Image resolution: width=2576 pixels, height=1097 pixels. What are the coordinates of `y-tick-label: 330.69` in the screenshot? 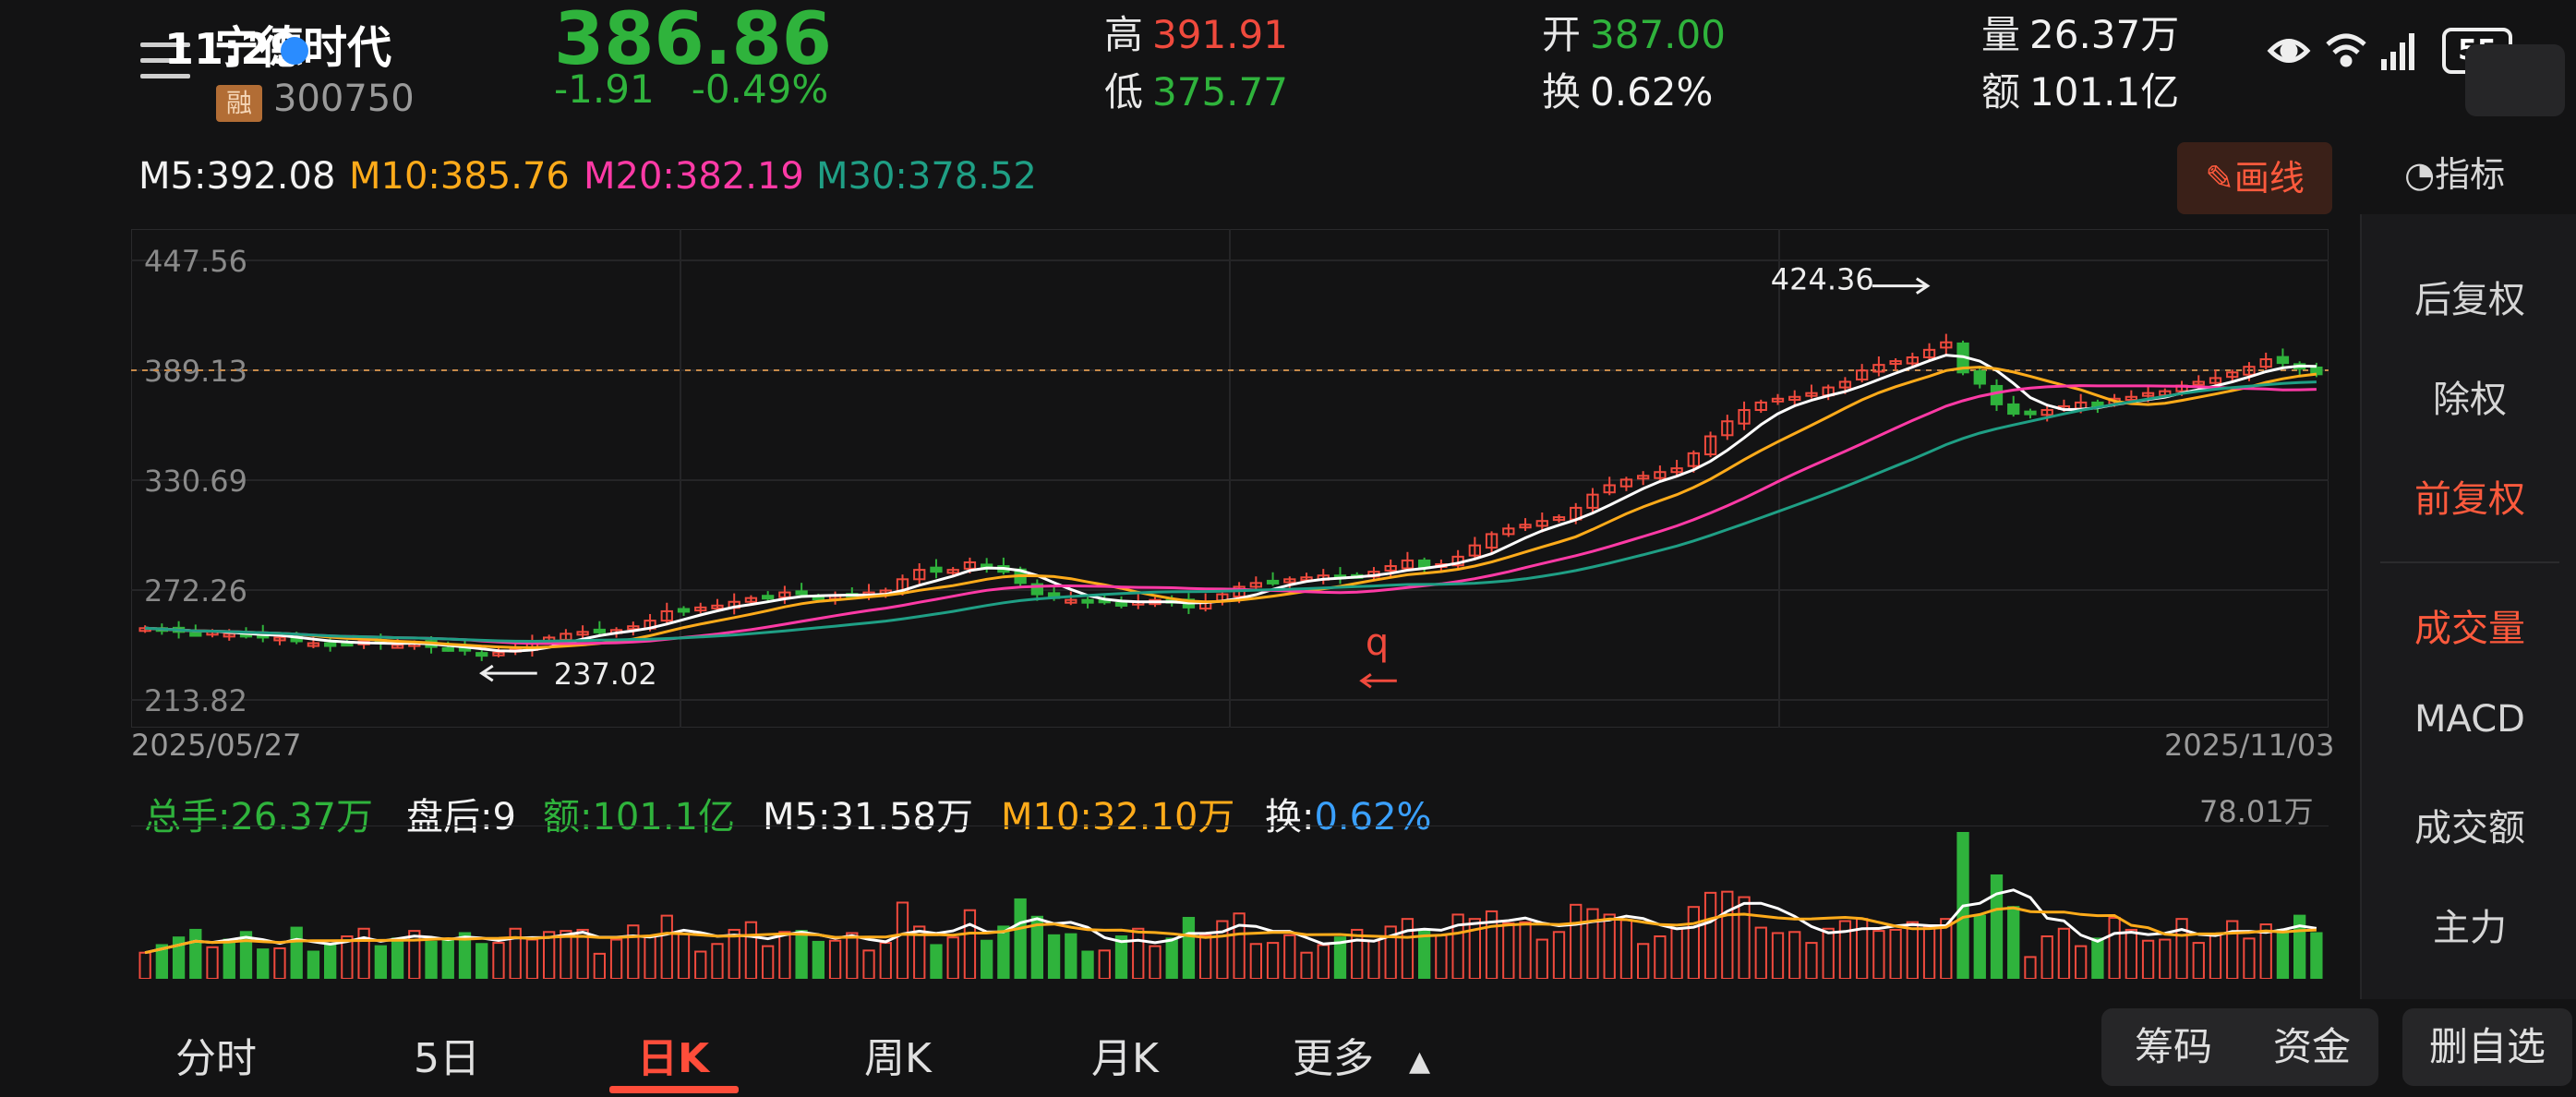 It's located at (195, 481).